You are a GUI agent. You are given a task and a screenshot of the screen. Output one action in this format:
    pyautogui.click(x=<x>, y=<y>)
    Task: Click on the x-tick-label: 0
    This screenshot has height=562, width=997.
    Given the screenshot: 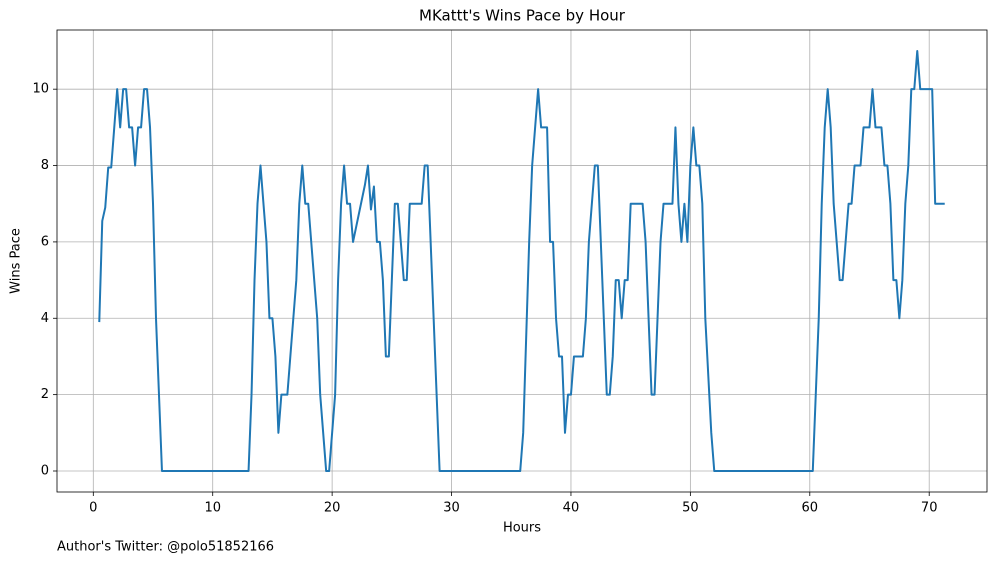 What is the action you would take?
    pyautogui.click(x=93, y=508)
    